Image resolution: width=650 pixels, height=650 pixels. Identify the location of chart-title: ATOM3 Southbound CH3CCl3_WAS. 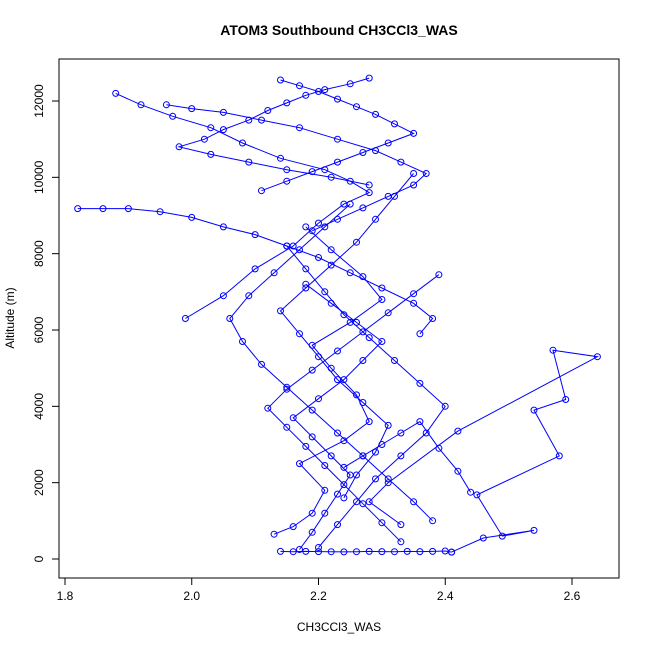
(338, 30).